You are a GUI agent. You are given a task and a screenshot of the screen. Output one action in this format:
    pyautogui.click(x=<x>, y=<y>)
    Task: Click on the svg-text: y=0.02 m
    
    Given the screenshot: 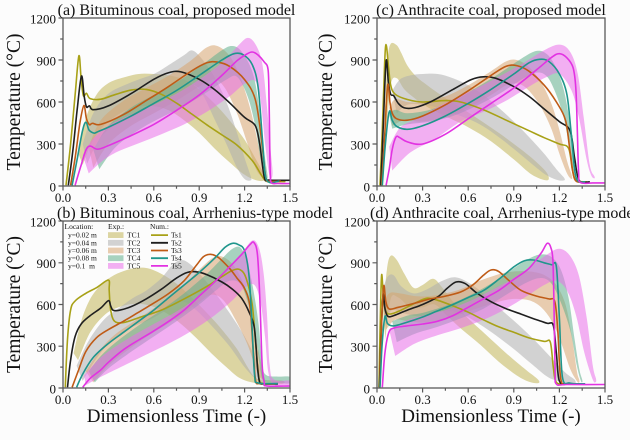 What is the action you would take?
    pyautogui.click(x=82, y=235)
    